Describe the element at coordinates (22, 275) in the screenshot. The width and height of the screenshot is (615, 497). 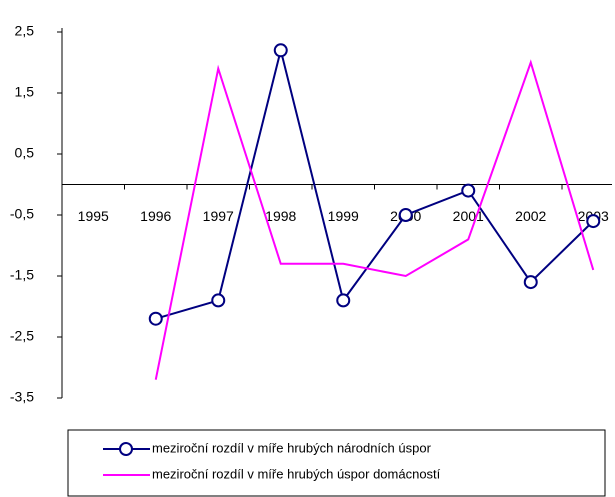
I see `y-tick-label: -1,5` at that location.